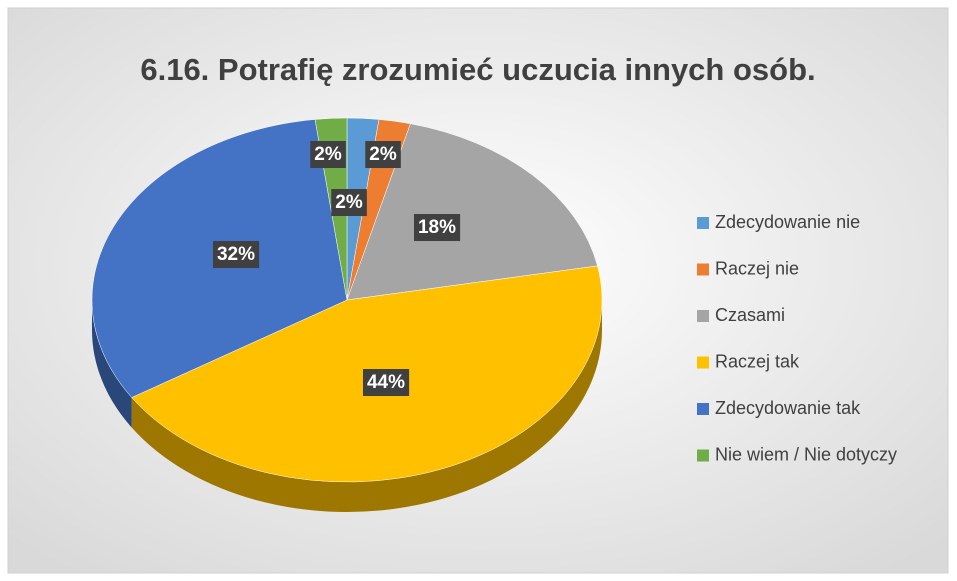 The height and width of the screenshot is (581, 957). I want to click on legend-label: Raczej nie, so click(757, 268).